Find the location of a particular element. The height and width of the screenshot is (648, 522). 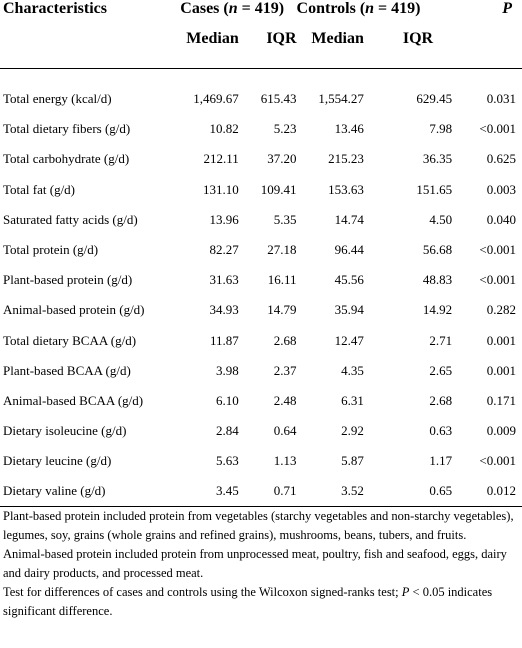

row-label: Total dietary fibers (g/d) is located at coordinates (67, 129).